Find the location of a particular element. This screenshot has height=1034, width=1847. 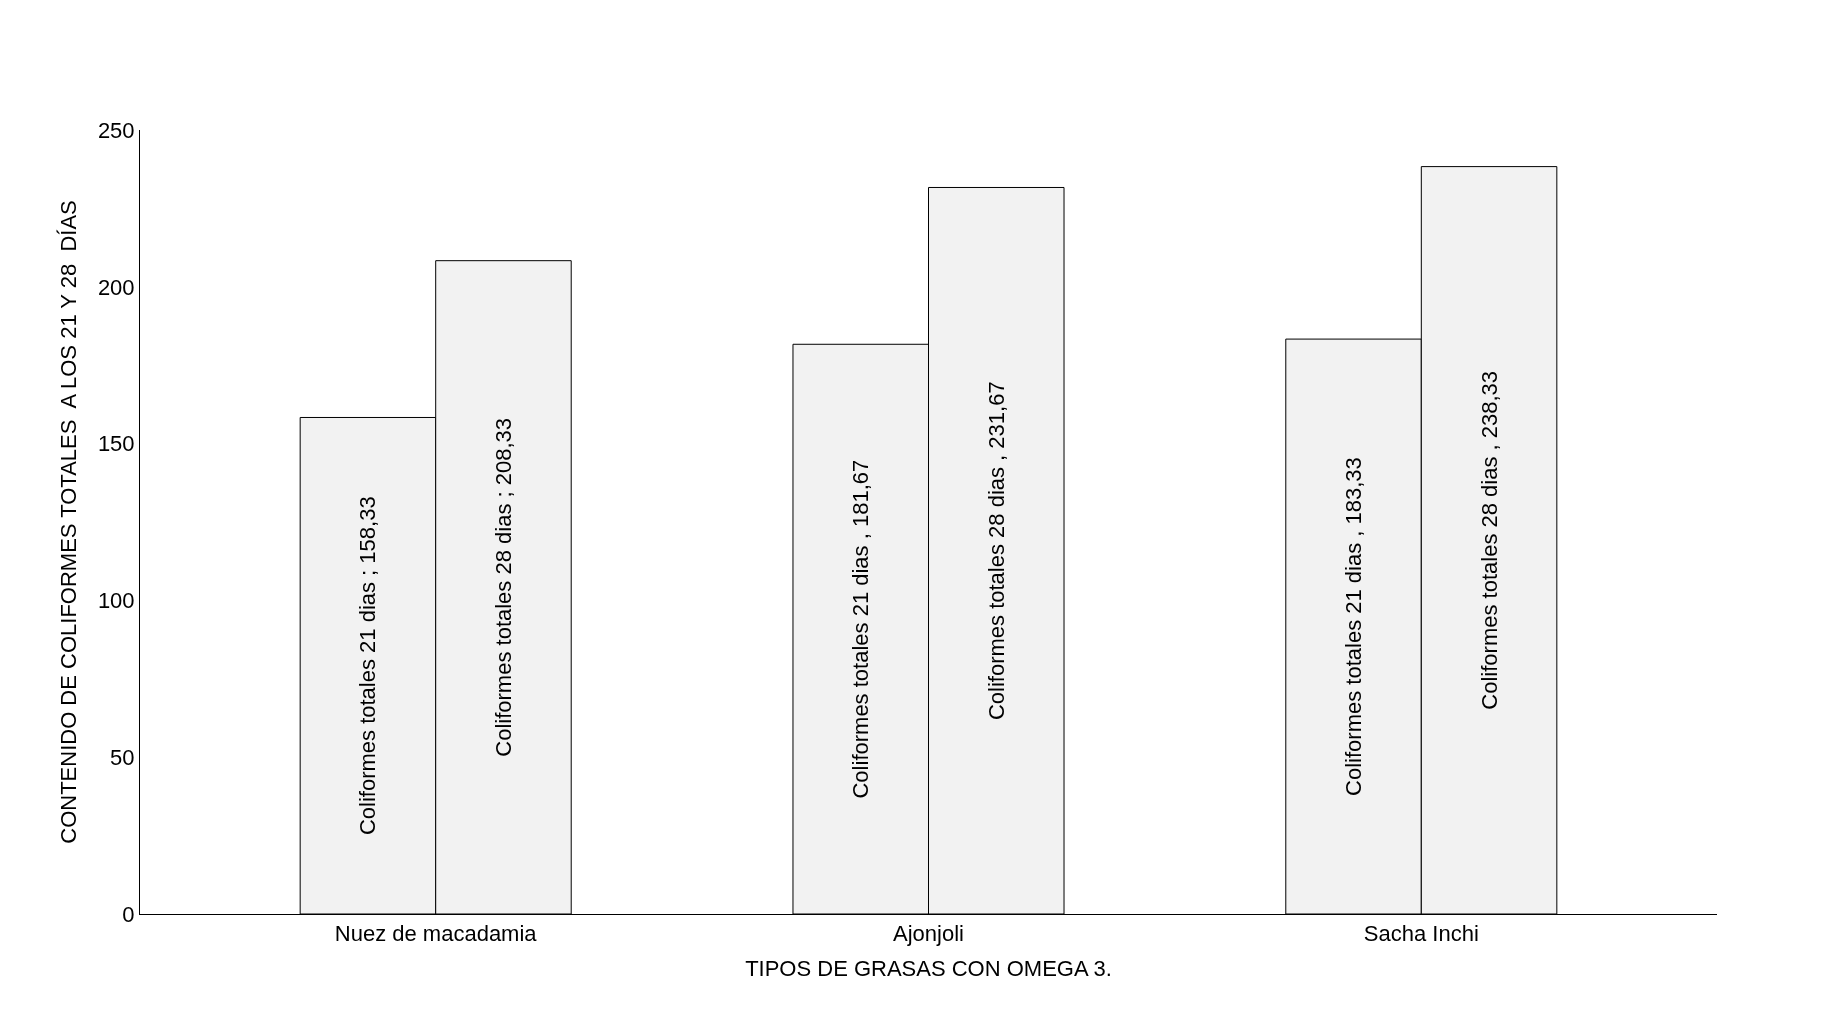

y-tick-label: 100 is located at coordinates (116, 601).